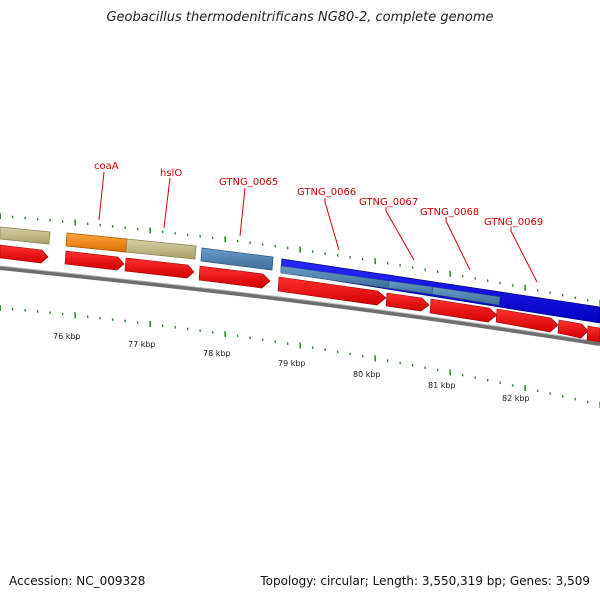 This screenshot has height=600, width=600. I want to click on backbone, so click(300, 305).